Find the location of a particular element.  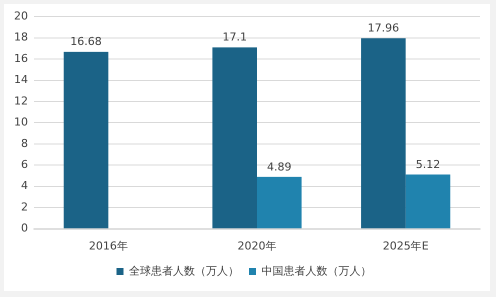

data-label: 5.12 is located at coordinates (428, 164).